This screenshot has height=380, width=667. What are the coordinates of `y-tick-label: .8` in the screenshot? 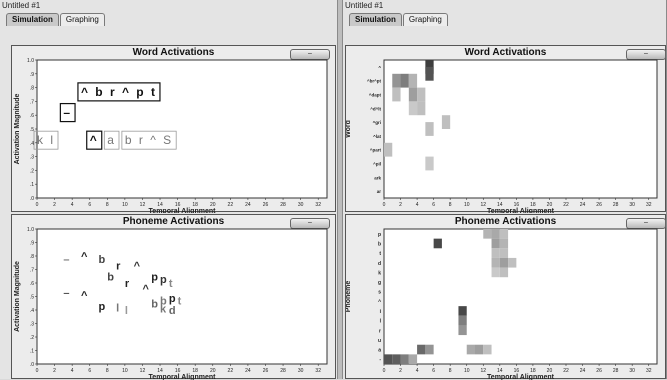 It's located at (32, 89).